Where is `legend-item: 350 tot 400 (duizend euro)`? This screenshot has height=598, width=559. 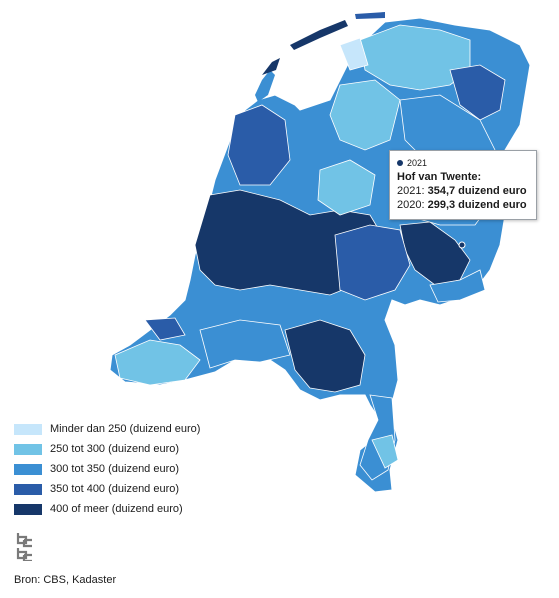 legend-item: 350 tot 400 (duizend euro) is located at coordinates (107, 489).